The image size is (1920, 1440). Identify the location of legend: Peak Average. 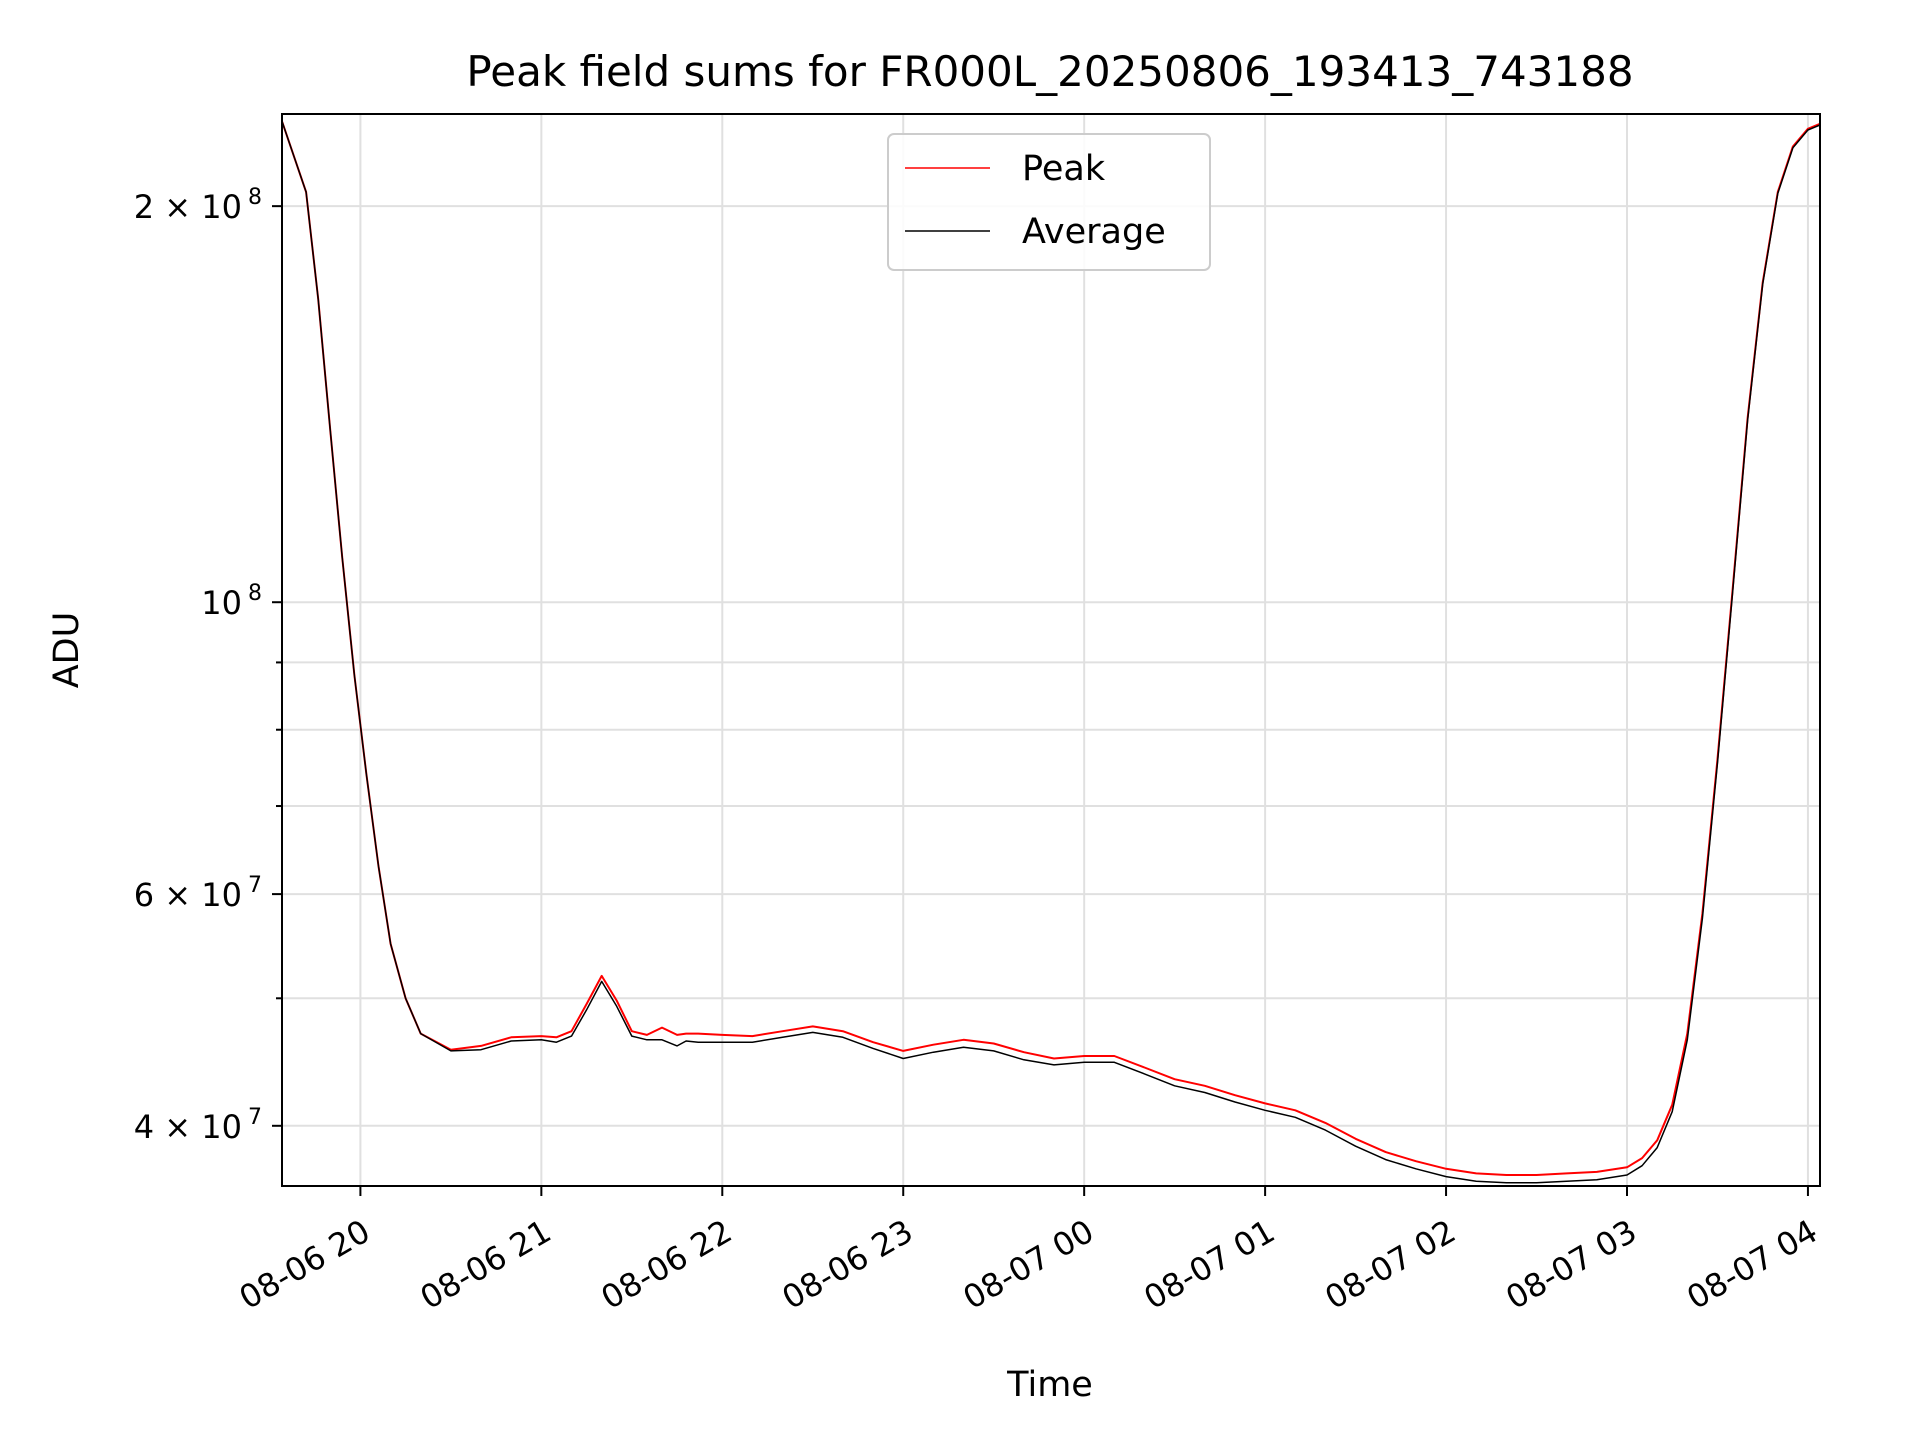
(1049, 202).